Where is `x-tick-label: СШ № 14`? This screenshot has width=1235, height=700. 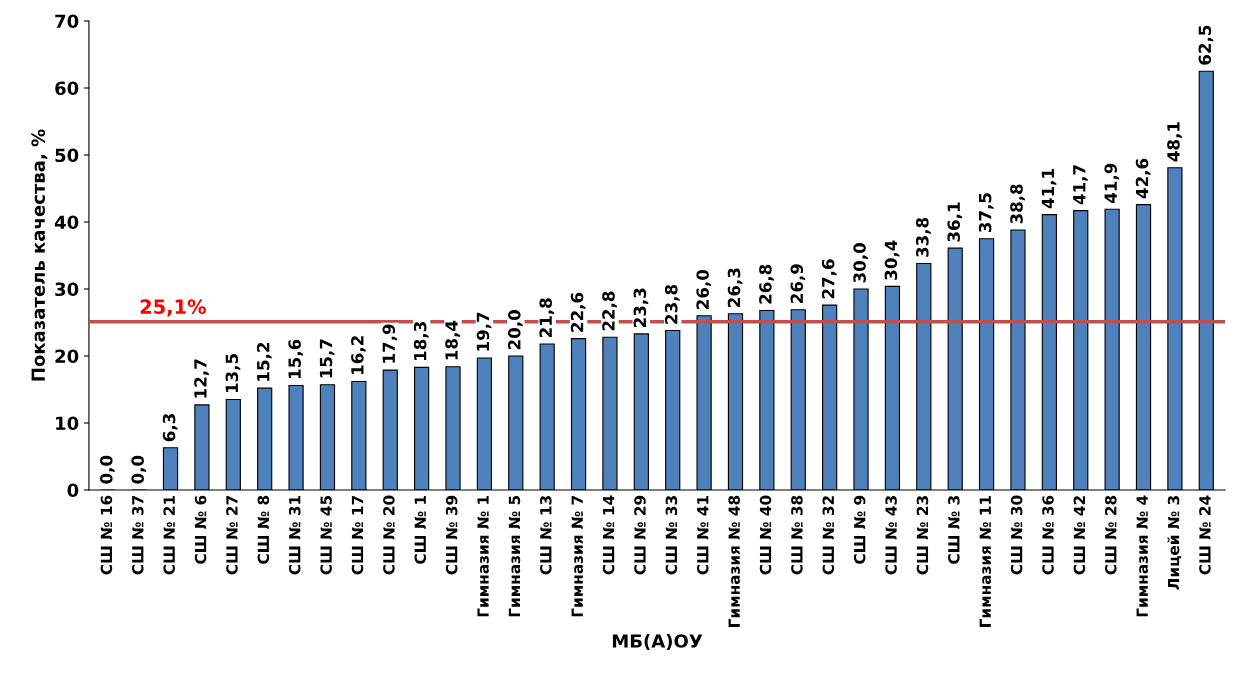 x-tick-label: СШ № 14 is located at coordinates (608, 535).